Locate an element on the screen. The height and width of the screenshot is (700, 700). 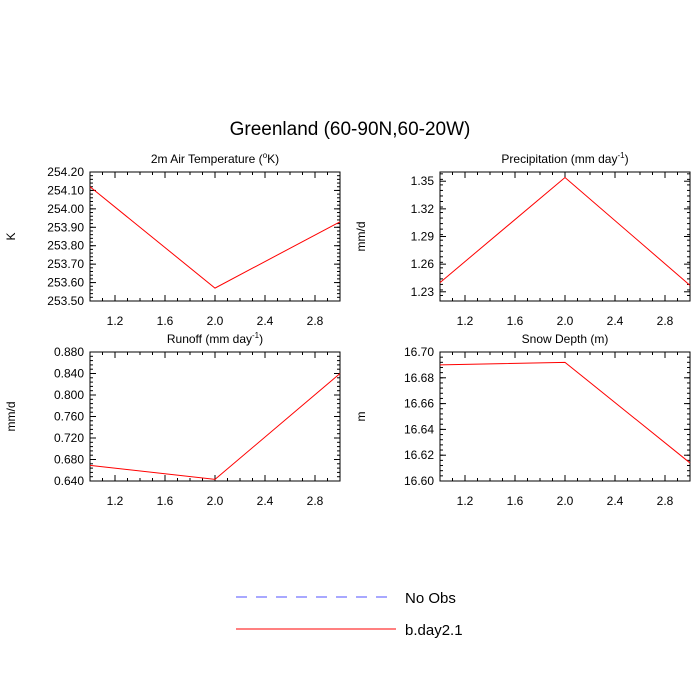
y-tick-label: 1.23 is located at coordinates (423, 292).